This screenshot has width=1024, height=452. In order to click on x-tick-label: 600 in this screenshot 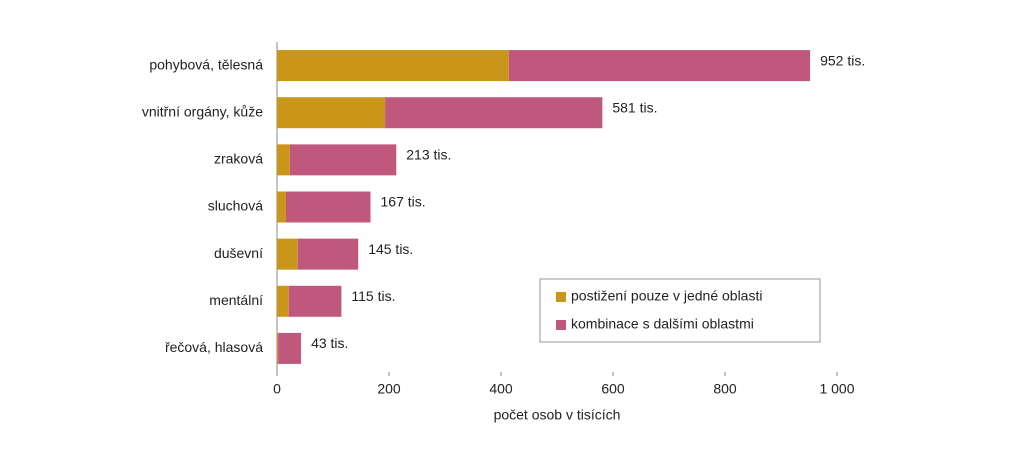, I will do `click(613, 389)`.